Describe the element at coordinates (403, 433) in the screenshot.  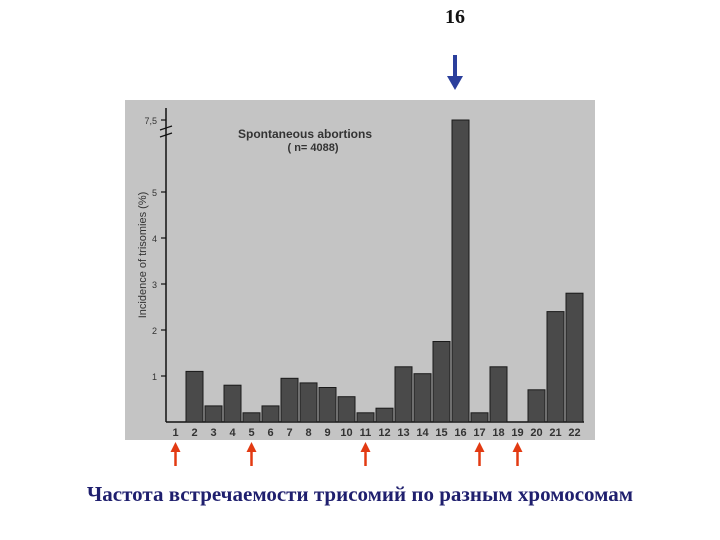
I see `x-tick-label: 13` at that location.